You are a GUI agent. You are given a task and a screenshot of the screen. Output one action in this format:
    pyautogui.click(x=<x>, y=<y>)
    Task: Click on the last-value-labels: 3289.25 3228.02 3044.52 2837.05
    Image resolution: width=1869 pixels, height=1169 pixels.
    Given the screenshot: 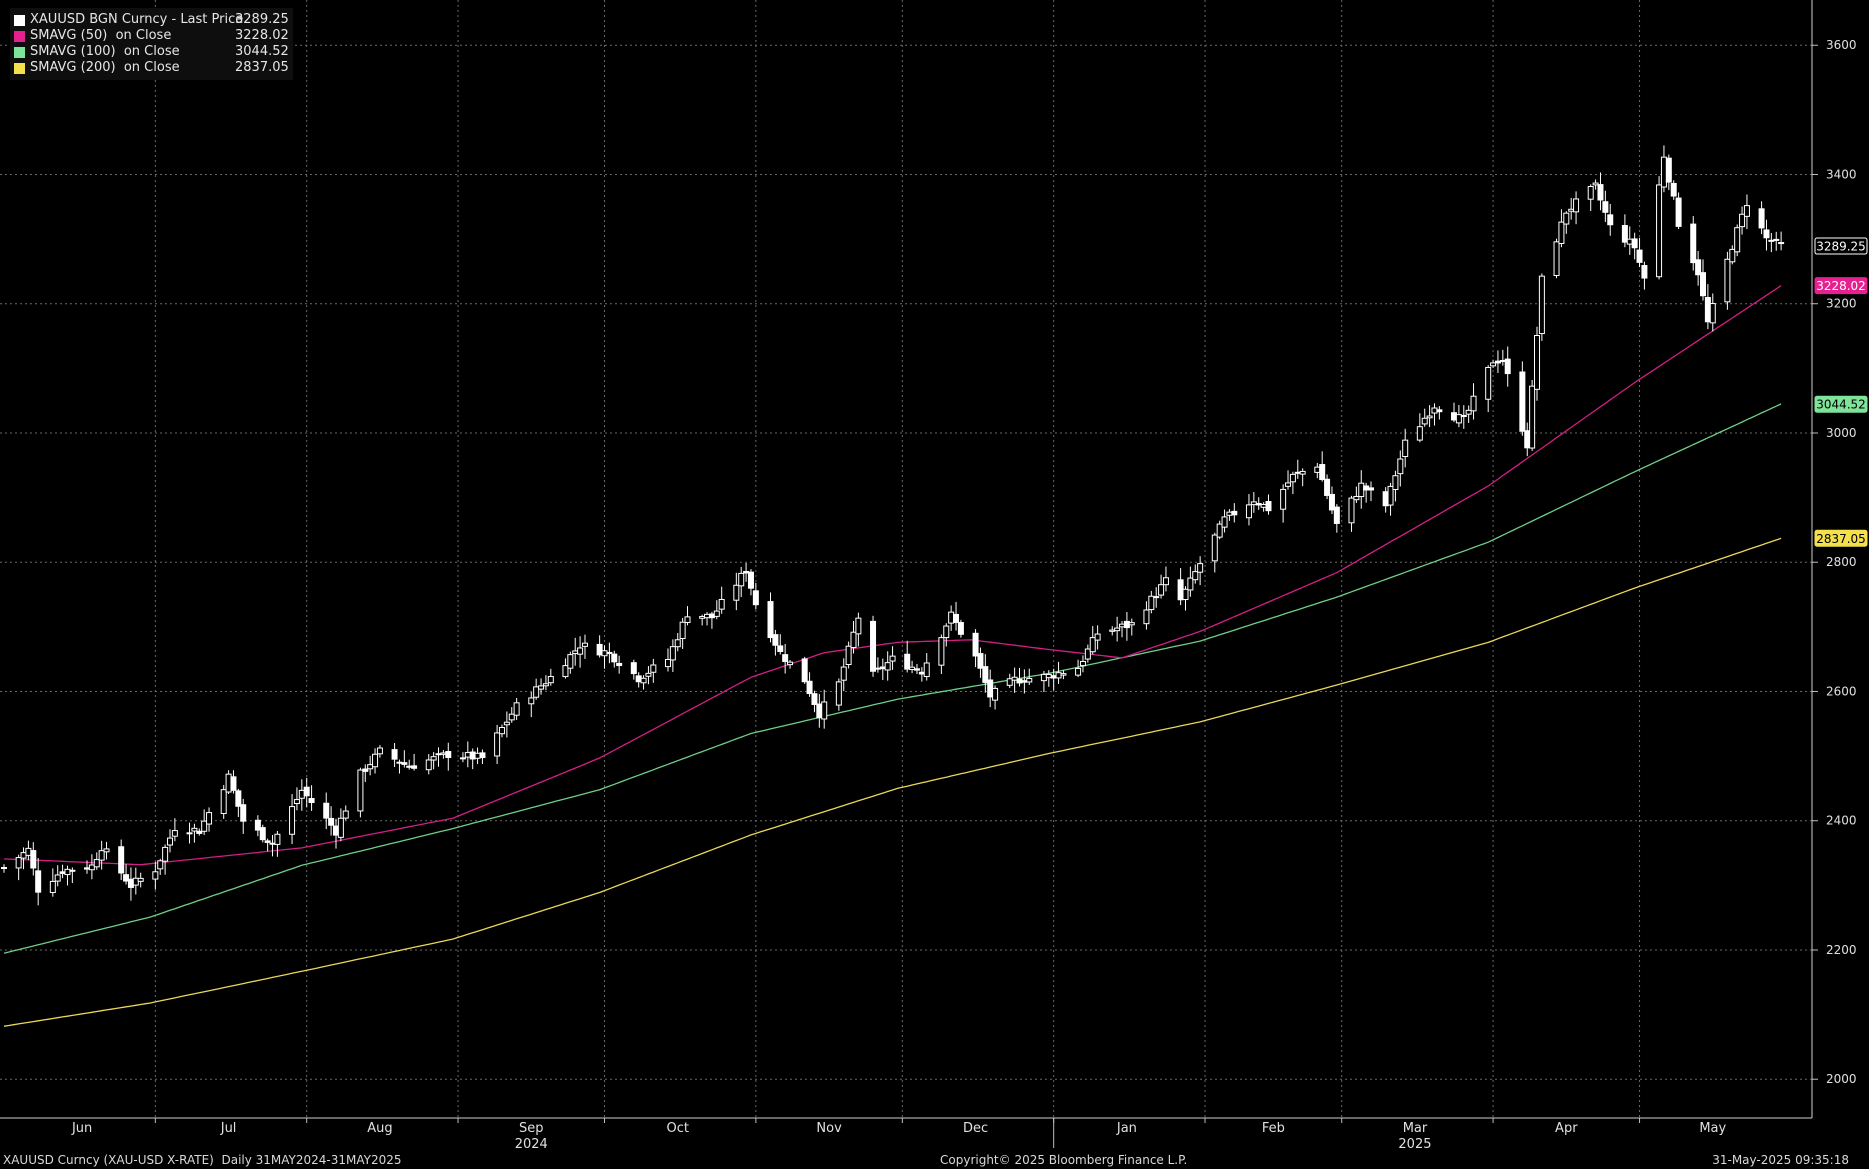 What is the action you would take?
    pyautogui.click(x=1841, y=392)
    